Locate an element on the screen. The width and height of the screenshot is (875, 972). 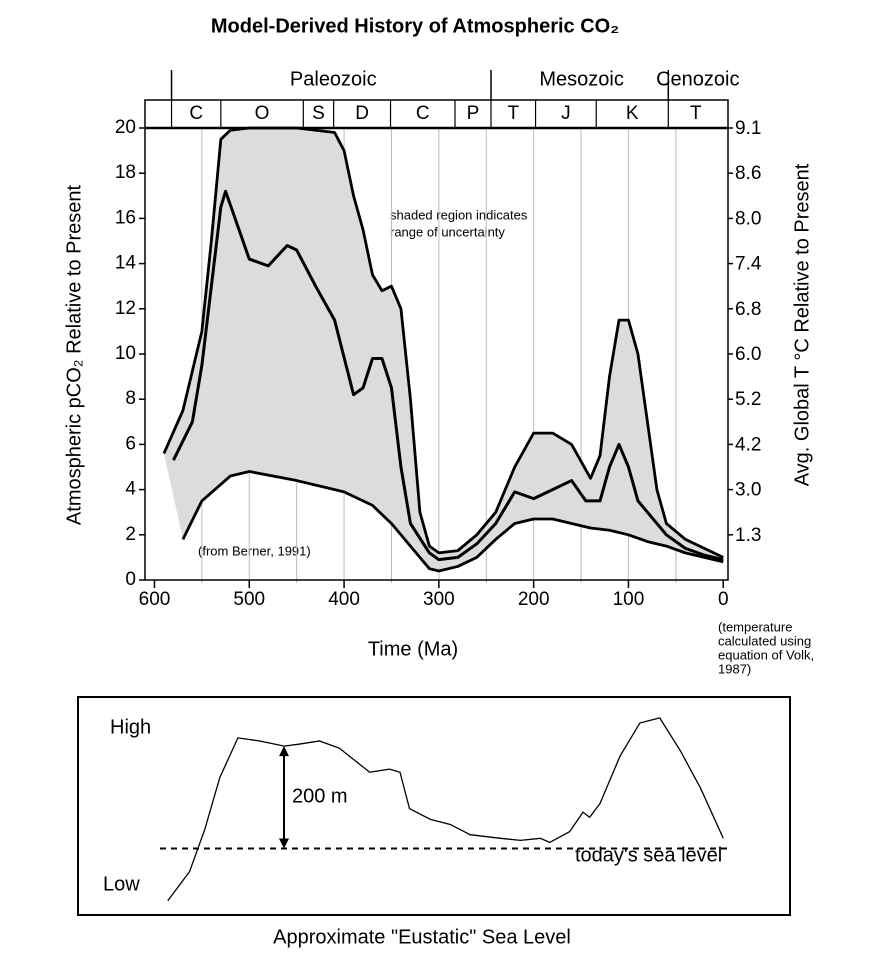
annotation: calculated using is located at coordinates (764, 640).